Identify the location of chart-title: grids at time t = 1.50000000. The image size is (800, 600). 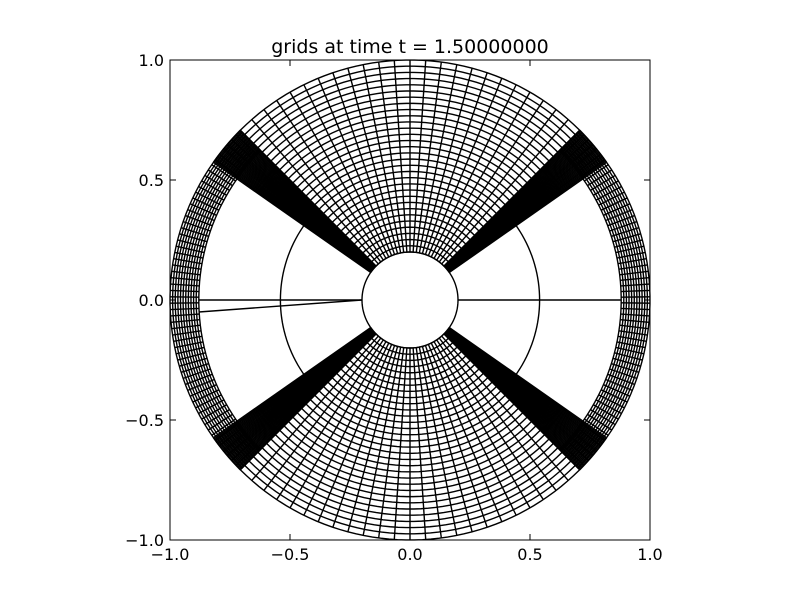
(410, 47).